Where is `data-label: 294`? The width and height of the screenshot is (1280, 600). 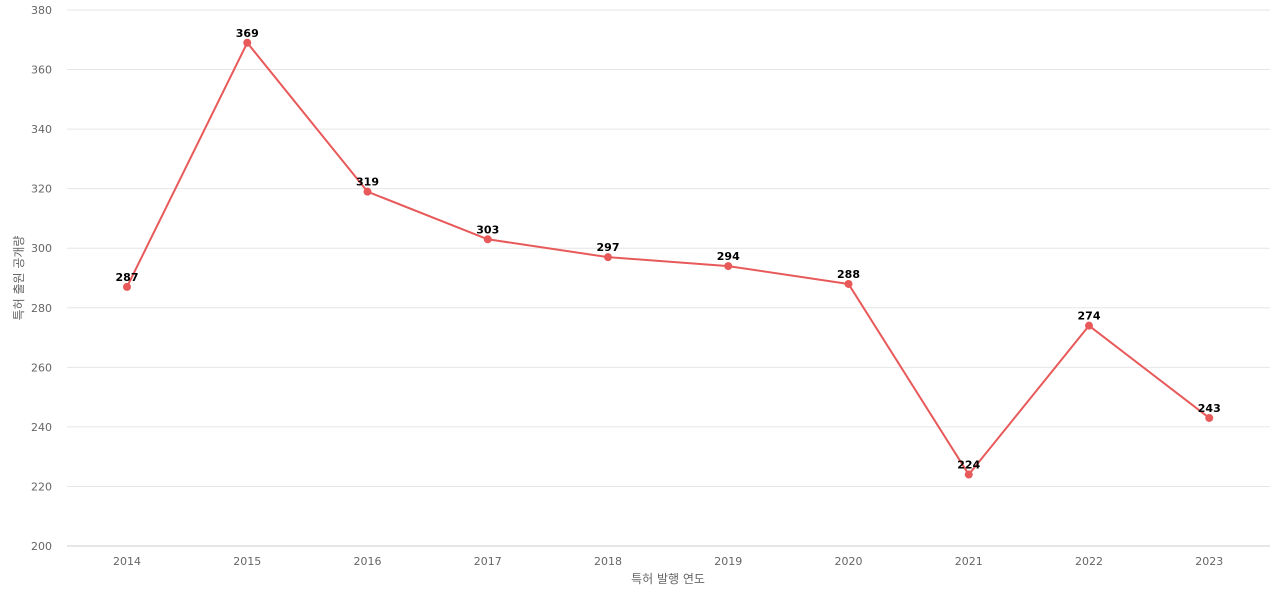 data-label: 294 is located at coordinates (728, 256).